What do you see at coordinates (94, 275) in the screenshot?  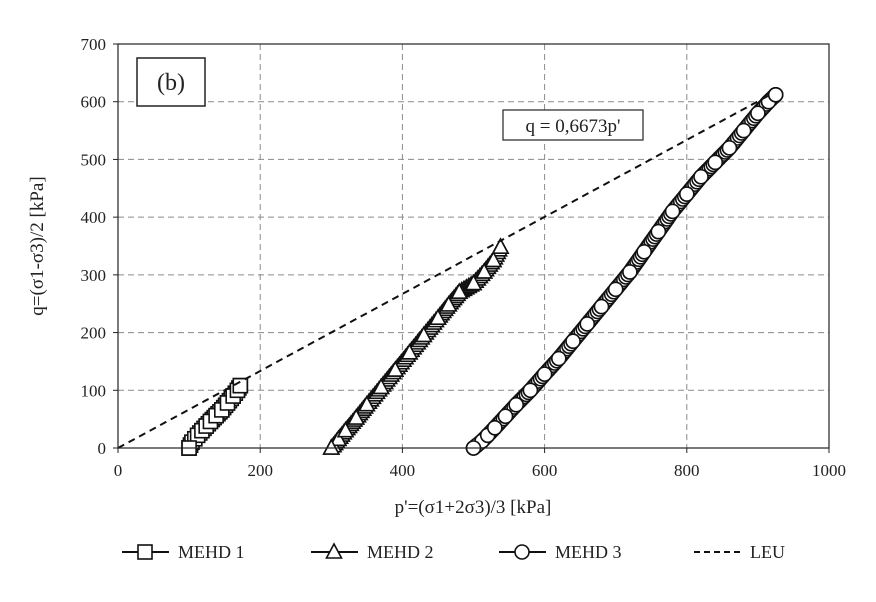 I see `y-tick-label: 300` at bounding box center [94, 275].